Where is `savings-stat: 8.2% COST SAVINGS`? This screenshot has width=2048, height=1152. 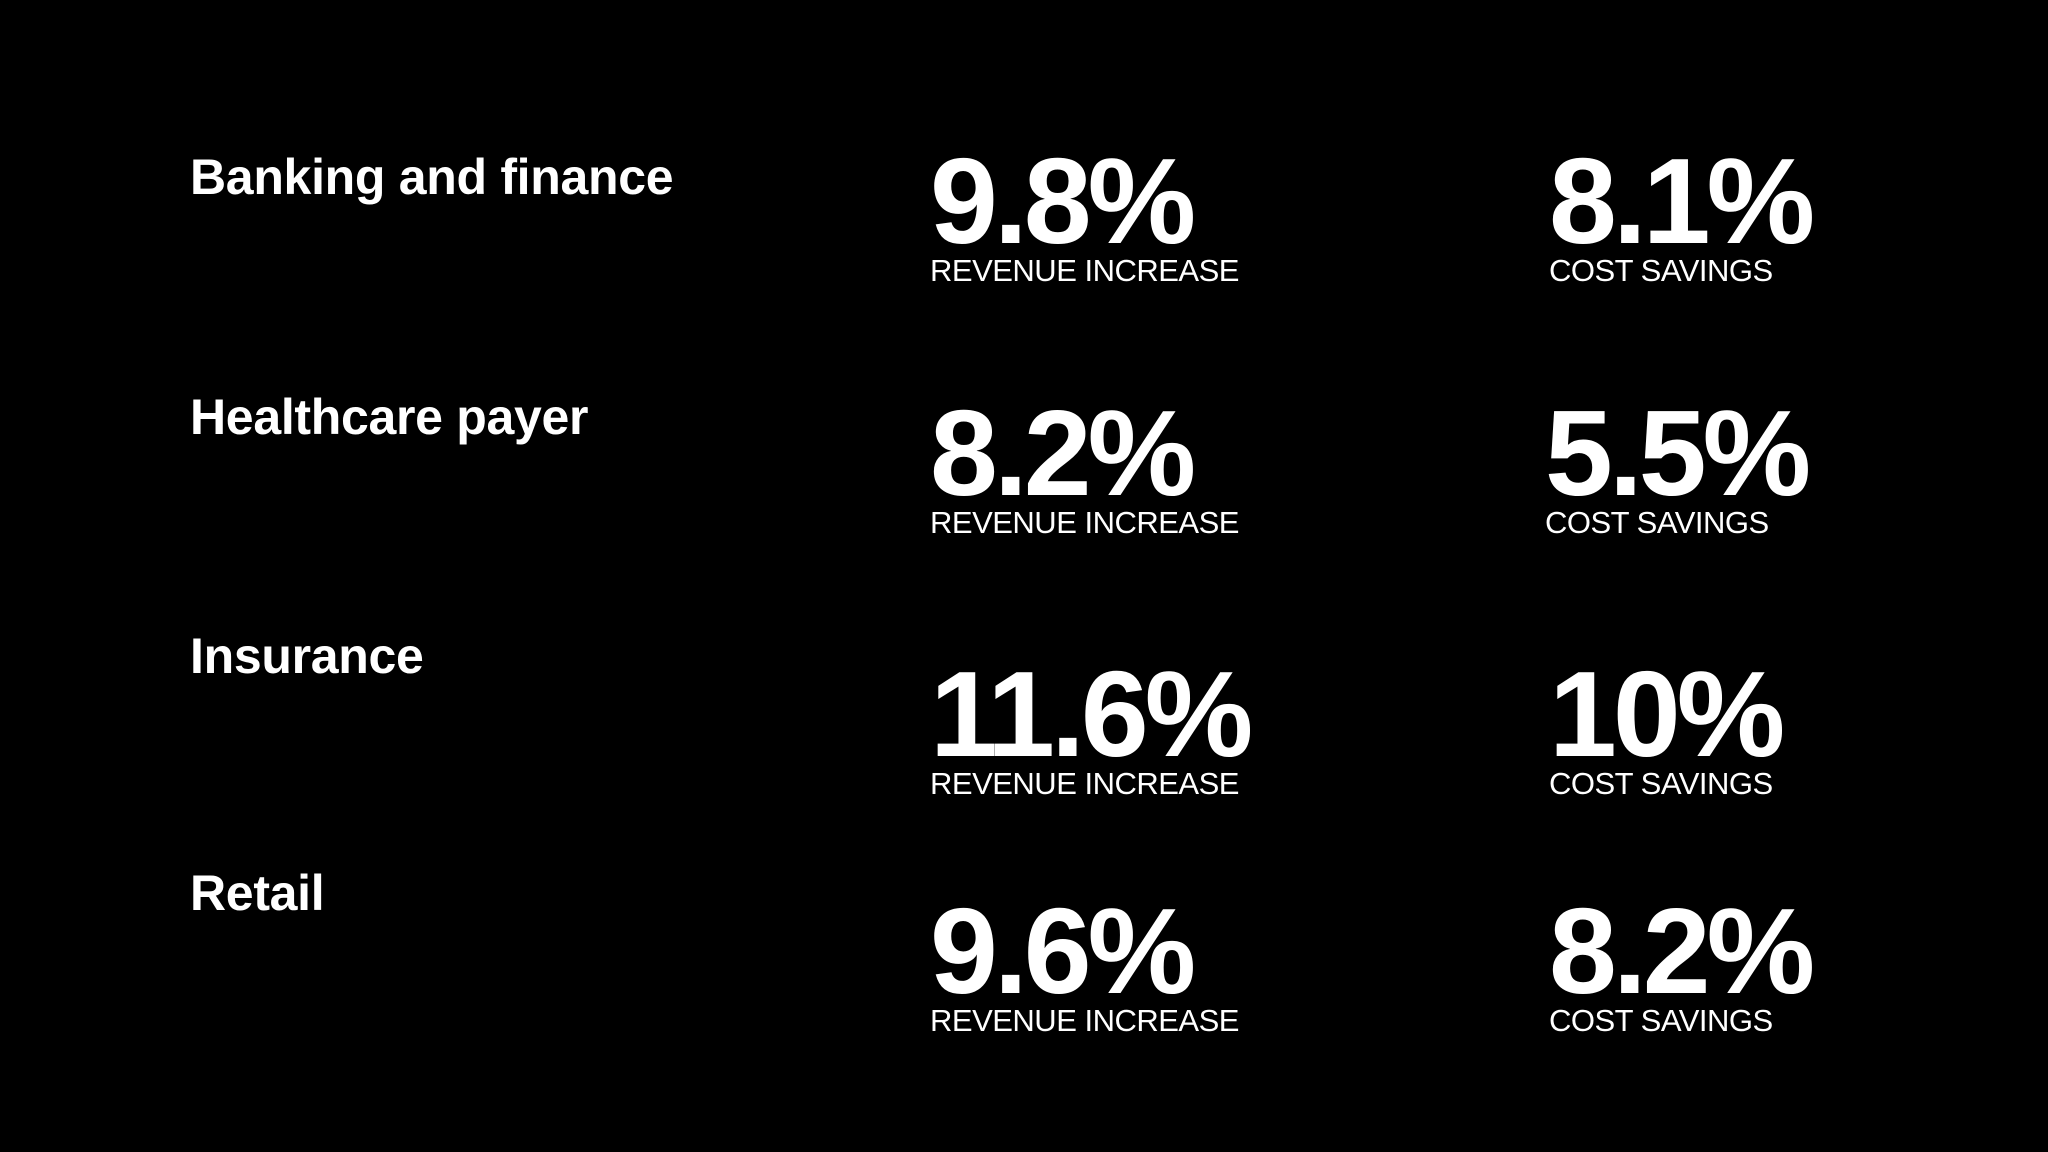
savings-stat: 8.2% COST SAVINGS is located at coordinates (1682, 960).